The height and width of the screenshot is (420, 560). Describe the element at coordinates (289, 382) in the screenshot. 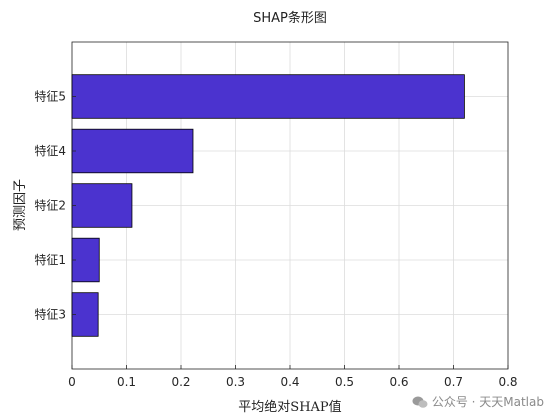

I see `x-tick-label: 0.4` at that location.